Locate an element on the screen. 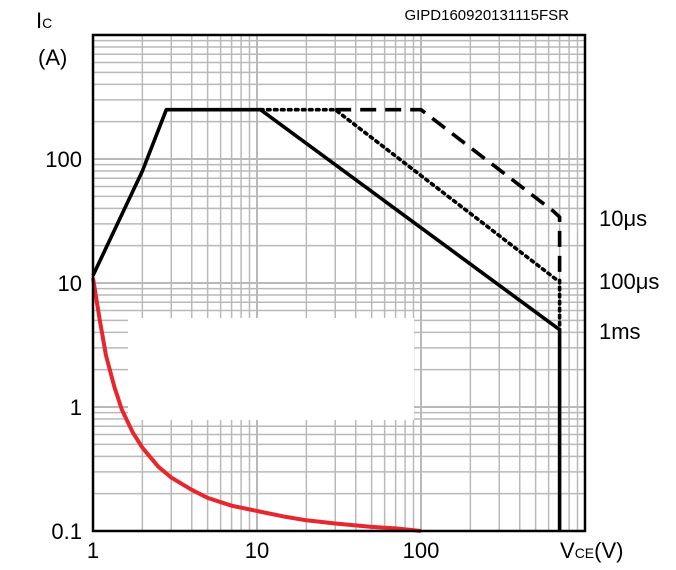 The width and height of the screenshot is (676, 570). blank-region is located at coordinates (271, 369).